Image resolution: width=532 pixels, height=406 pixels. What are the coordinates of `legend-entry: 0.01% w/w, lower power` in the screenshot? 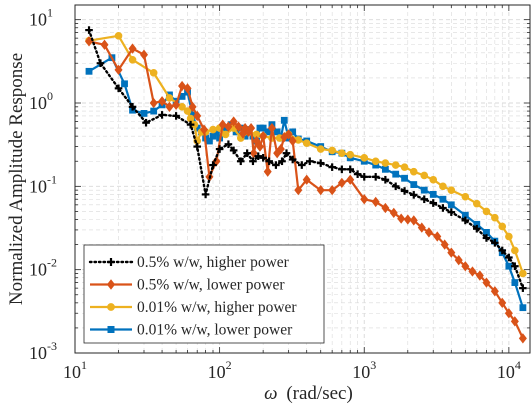 It's located at (191, 330).